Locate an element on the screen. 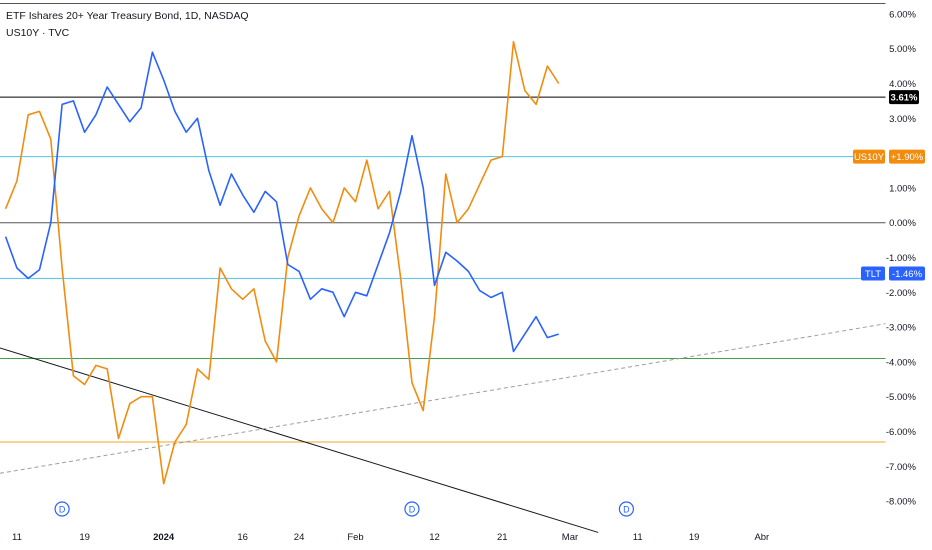 This screenshot has height=550, width=932. x-tick-label: 24 is located at coordinates (299, 537).